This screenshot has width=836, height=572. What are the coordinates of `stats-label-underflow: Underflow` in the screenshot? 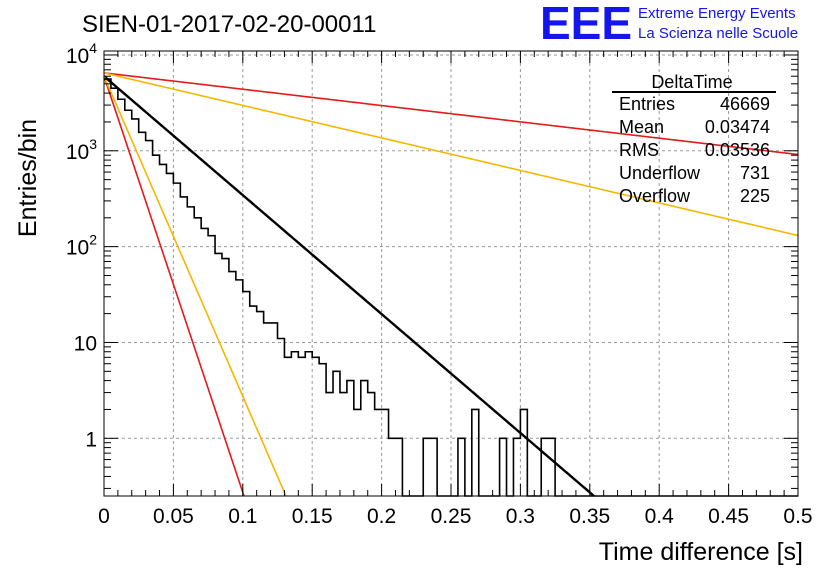 It's located at (660, 173).